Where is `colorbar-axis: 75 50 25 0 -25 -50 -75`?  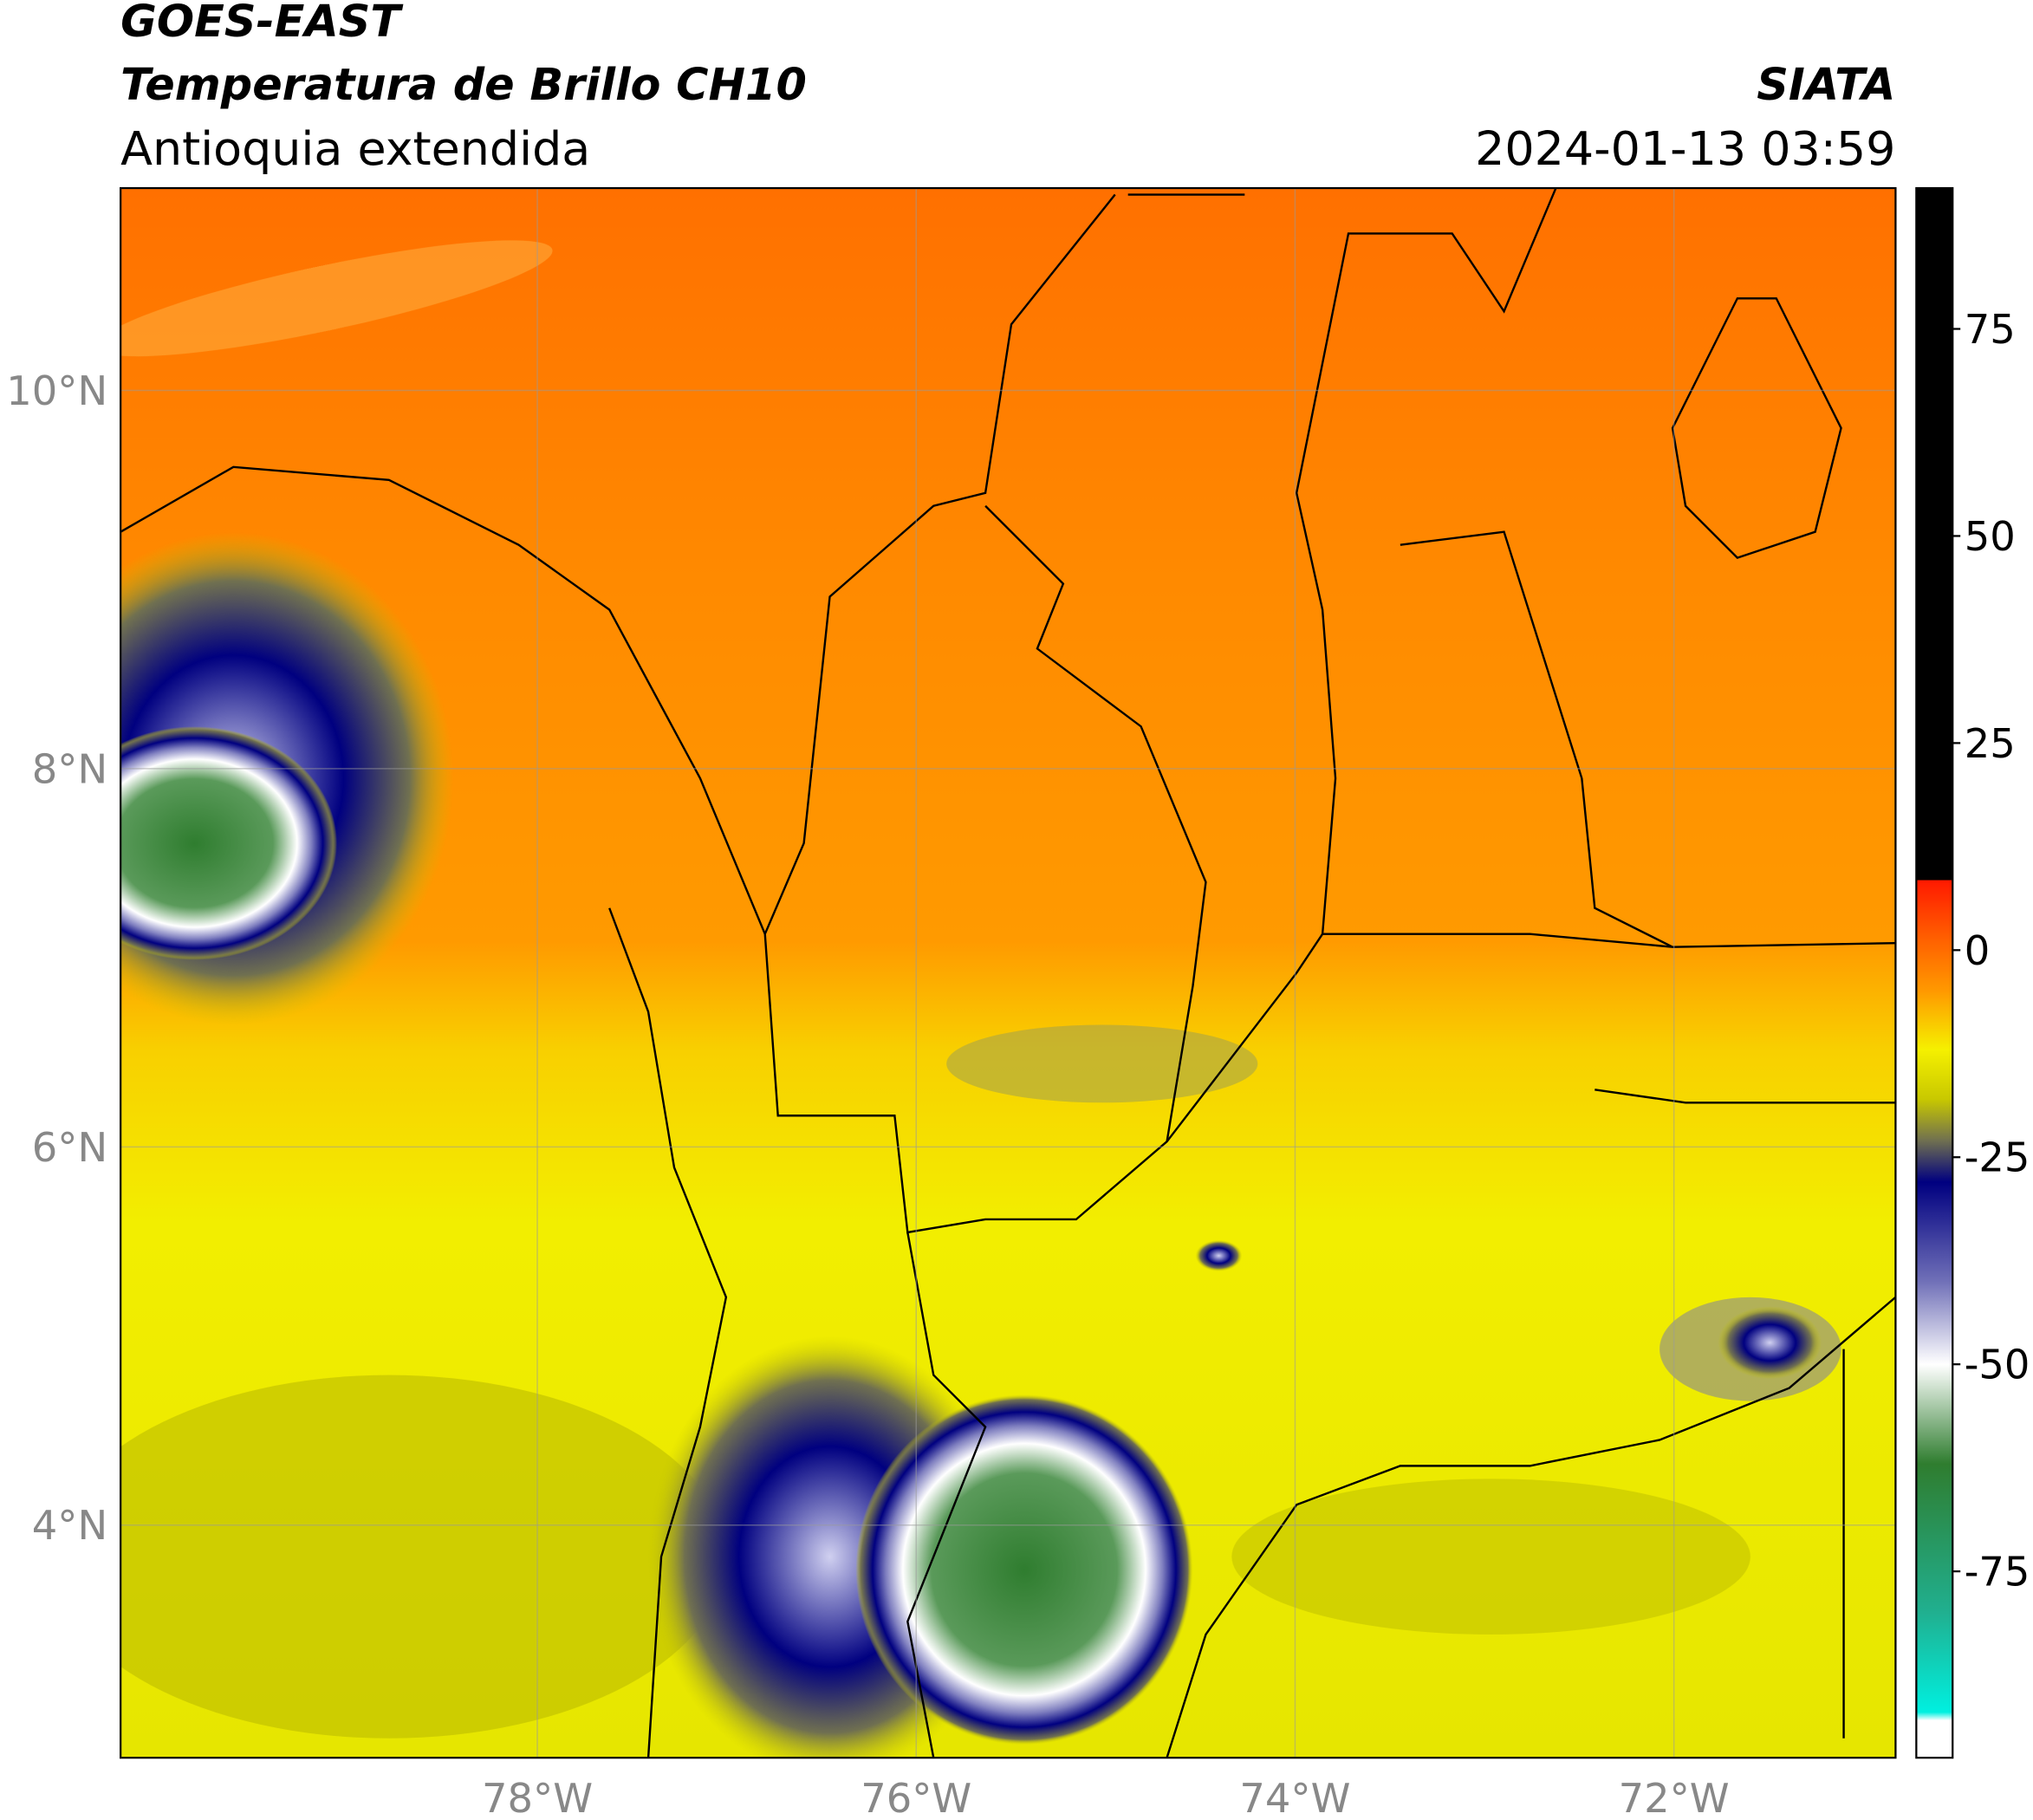 colorbar-axis: 75 50 25 0 -25 -50 -75 is located at coordinates (1991, 951).